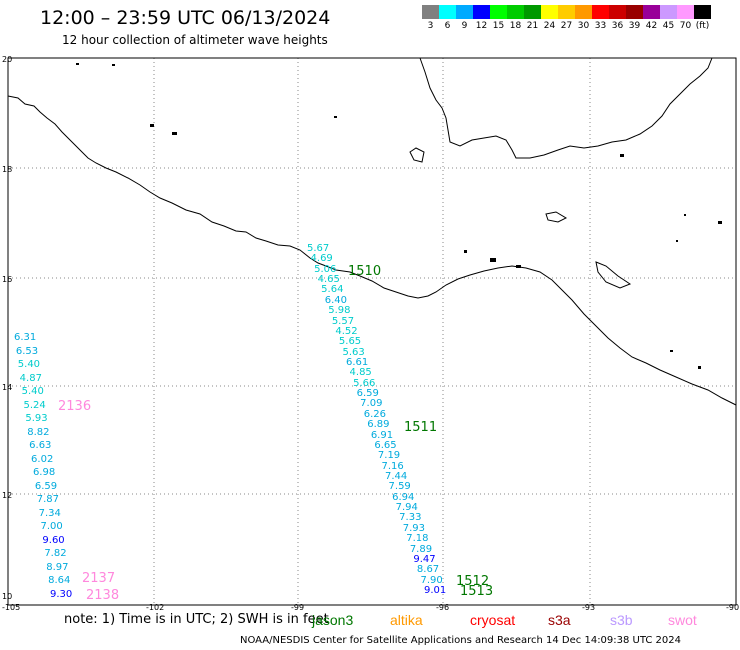  What do you see at coordinates (7, 596) in the screenshot?
I see `lat-tick: 10` at bounding box center [7, 596].